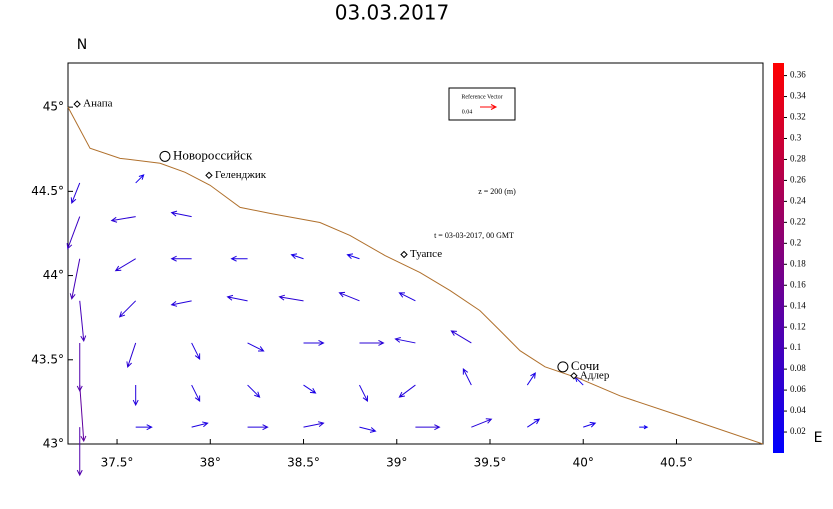  What do you see at coordinates (396, 463) in the screenshot?
I see `x-tick-label: 39°` at bounding box center [396, 463].